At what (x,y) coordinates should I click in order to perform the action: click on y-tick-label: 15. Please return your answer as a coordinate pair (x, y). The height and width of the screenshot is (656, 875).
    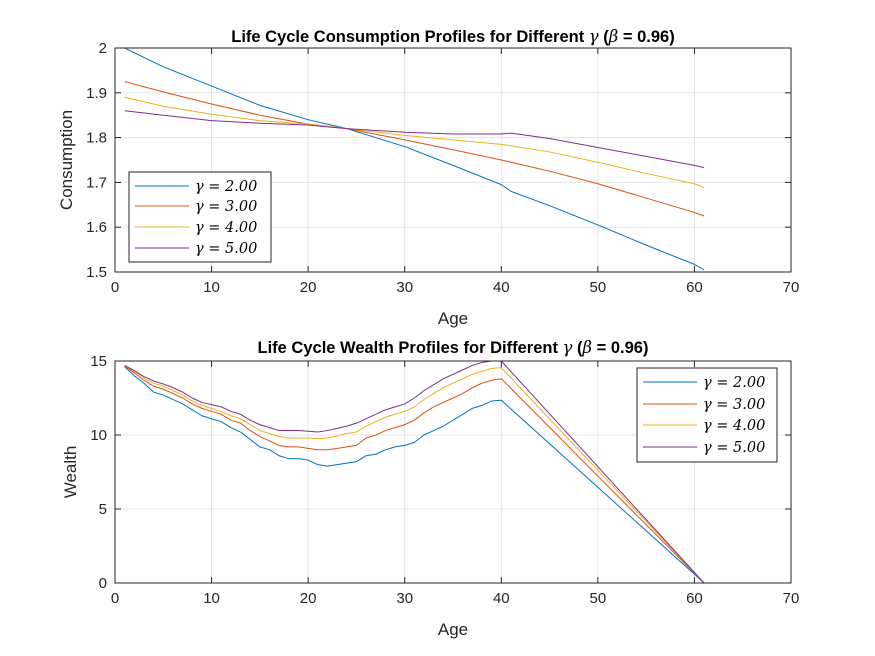
    Looking at the image, I should click on (98, 361).